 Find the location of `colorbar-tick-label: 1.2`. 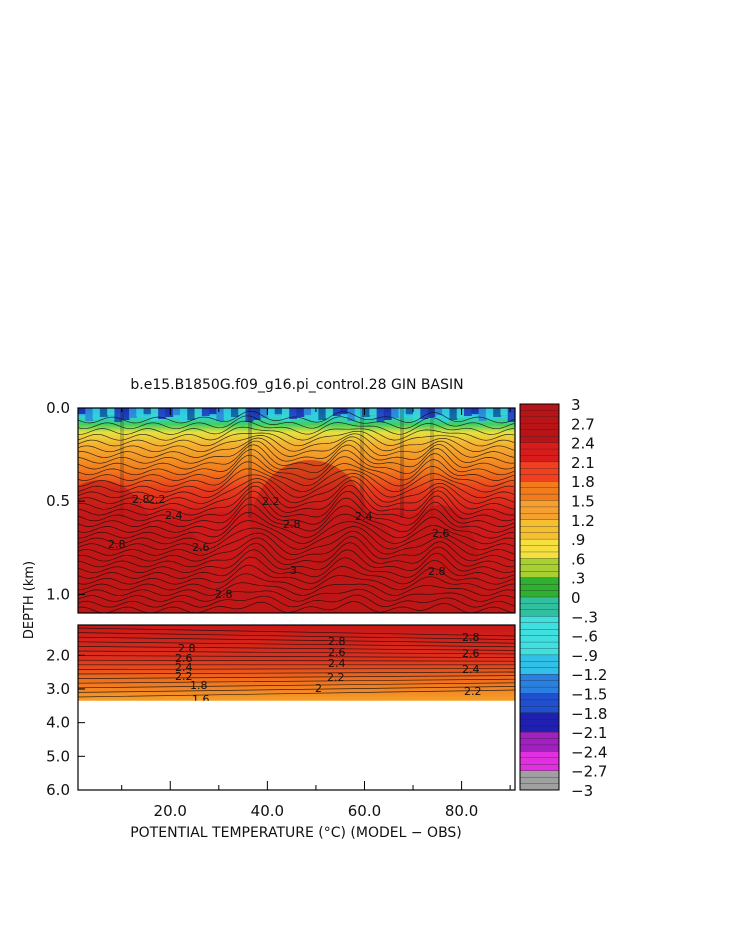

colorbar-tick-label: 1.2 is located at coordinates (583, 521).